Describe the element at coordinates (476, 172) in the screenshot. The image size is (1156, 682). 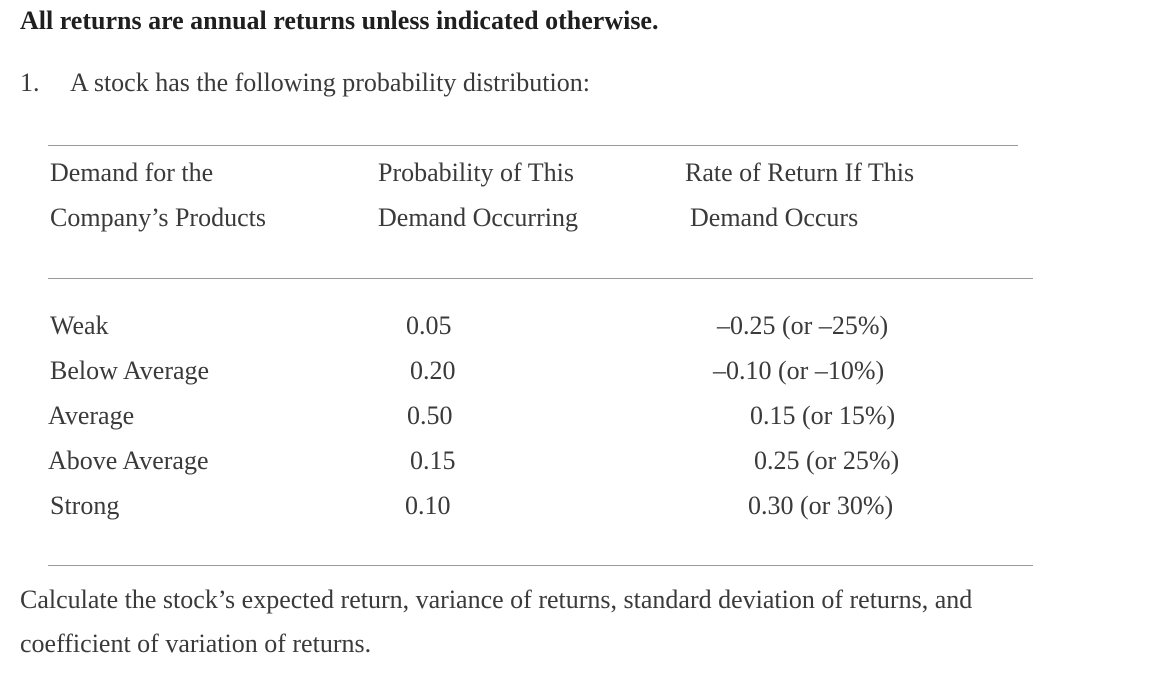
I see `header-probability-line1: Probability of This` at that location.